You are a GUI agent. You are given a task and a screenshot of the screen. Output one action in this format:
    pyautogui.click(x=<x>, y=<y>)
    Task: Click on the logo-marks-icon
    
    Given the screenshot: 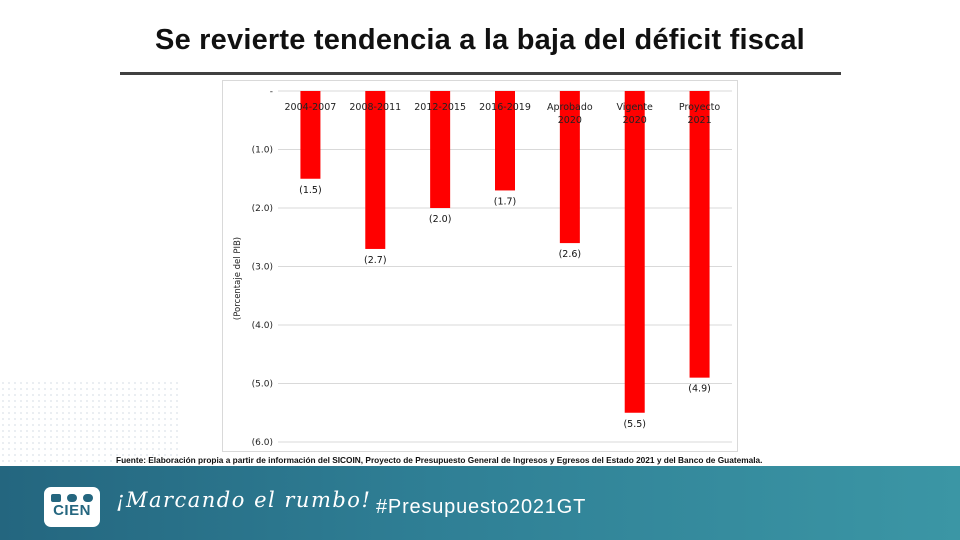 What is the action you would take?
    pyautogui.click(x=72, y=498)
    